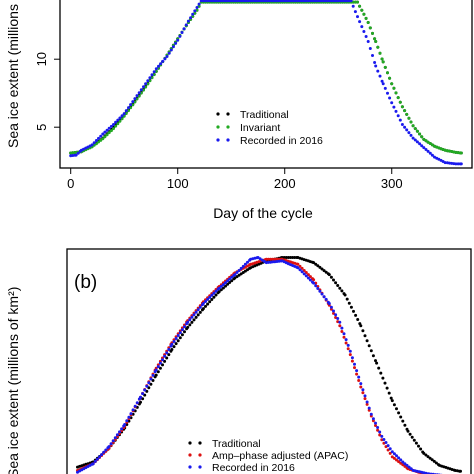  I want to click on x-axis-label-a: Day of the cycle, so click(263, 213).